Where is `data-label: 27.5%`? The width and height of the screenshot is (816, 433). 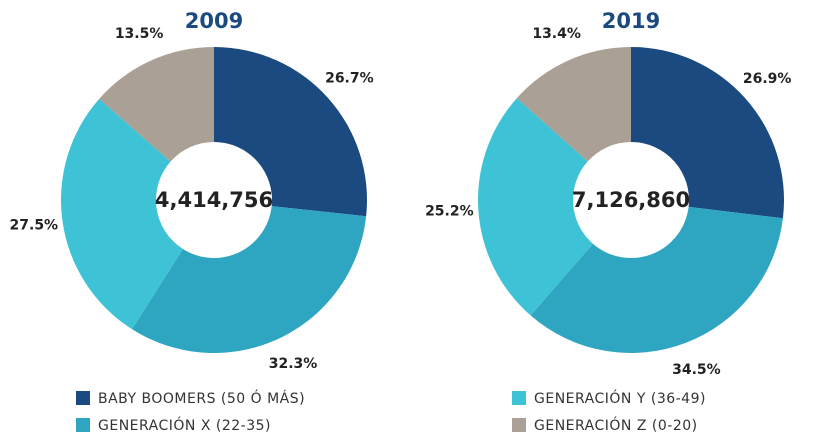 data-label: 27.5% is located at coordinates (34, 226).